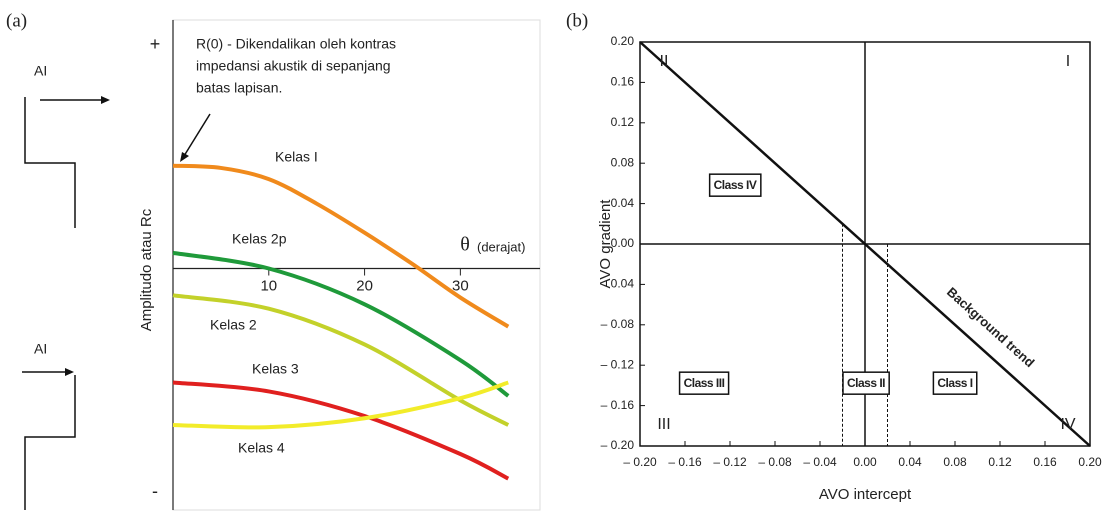 The width and height of the screenshot is (1106, 513). Describe the element at coordinates (155, 44) in the screenshot. I see `y-tick-label: +` at that location.